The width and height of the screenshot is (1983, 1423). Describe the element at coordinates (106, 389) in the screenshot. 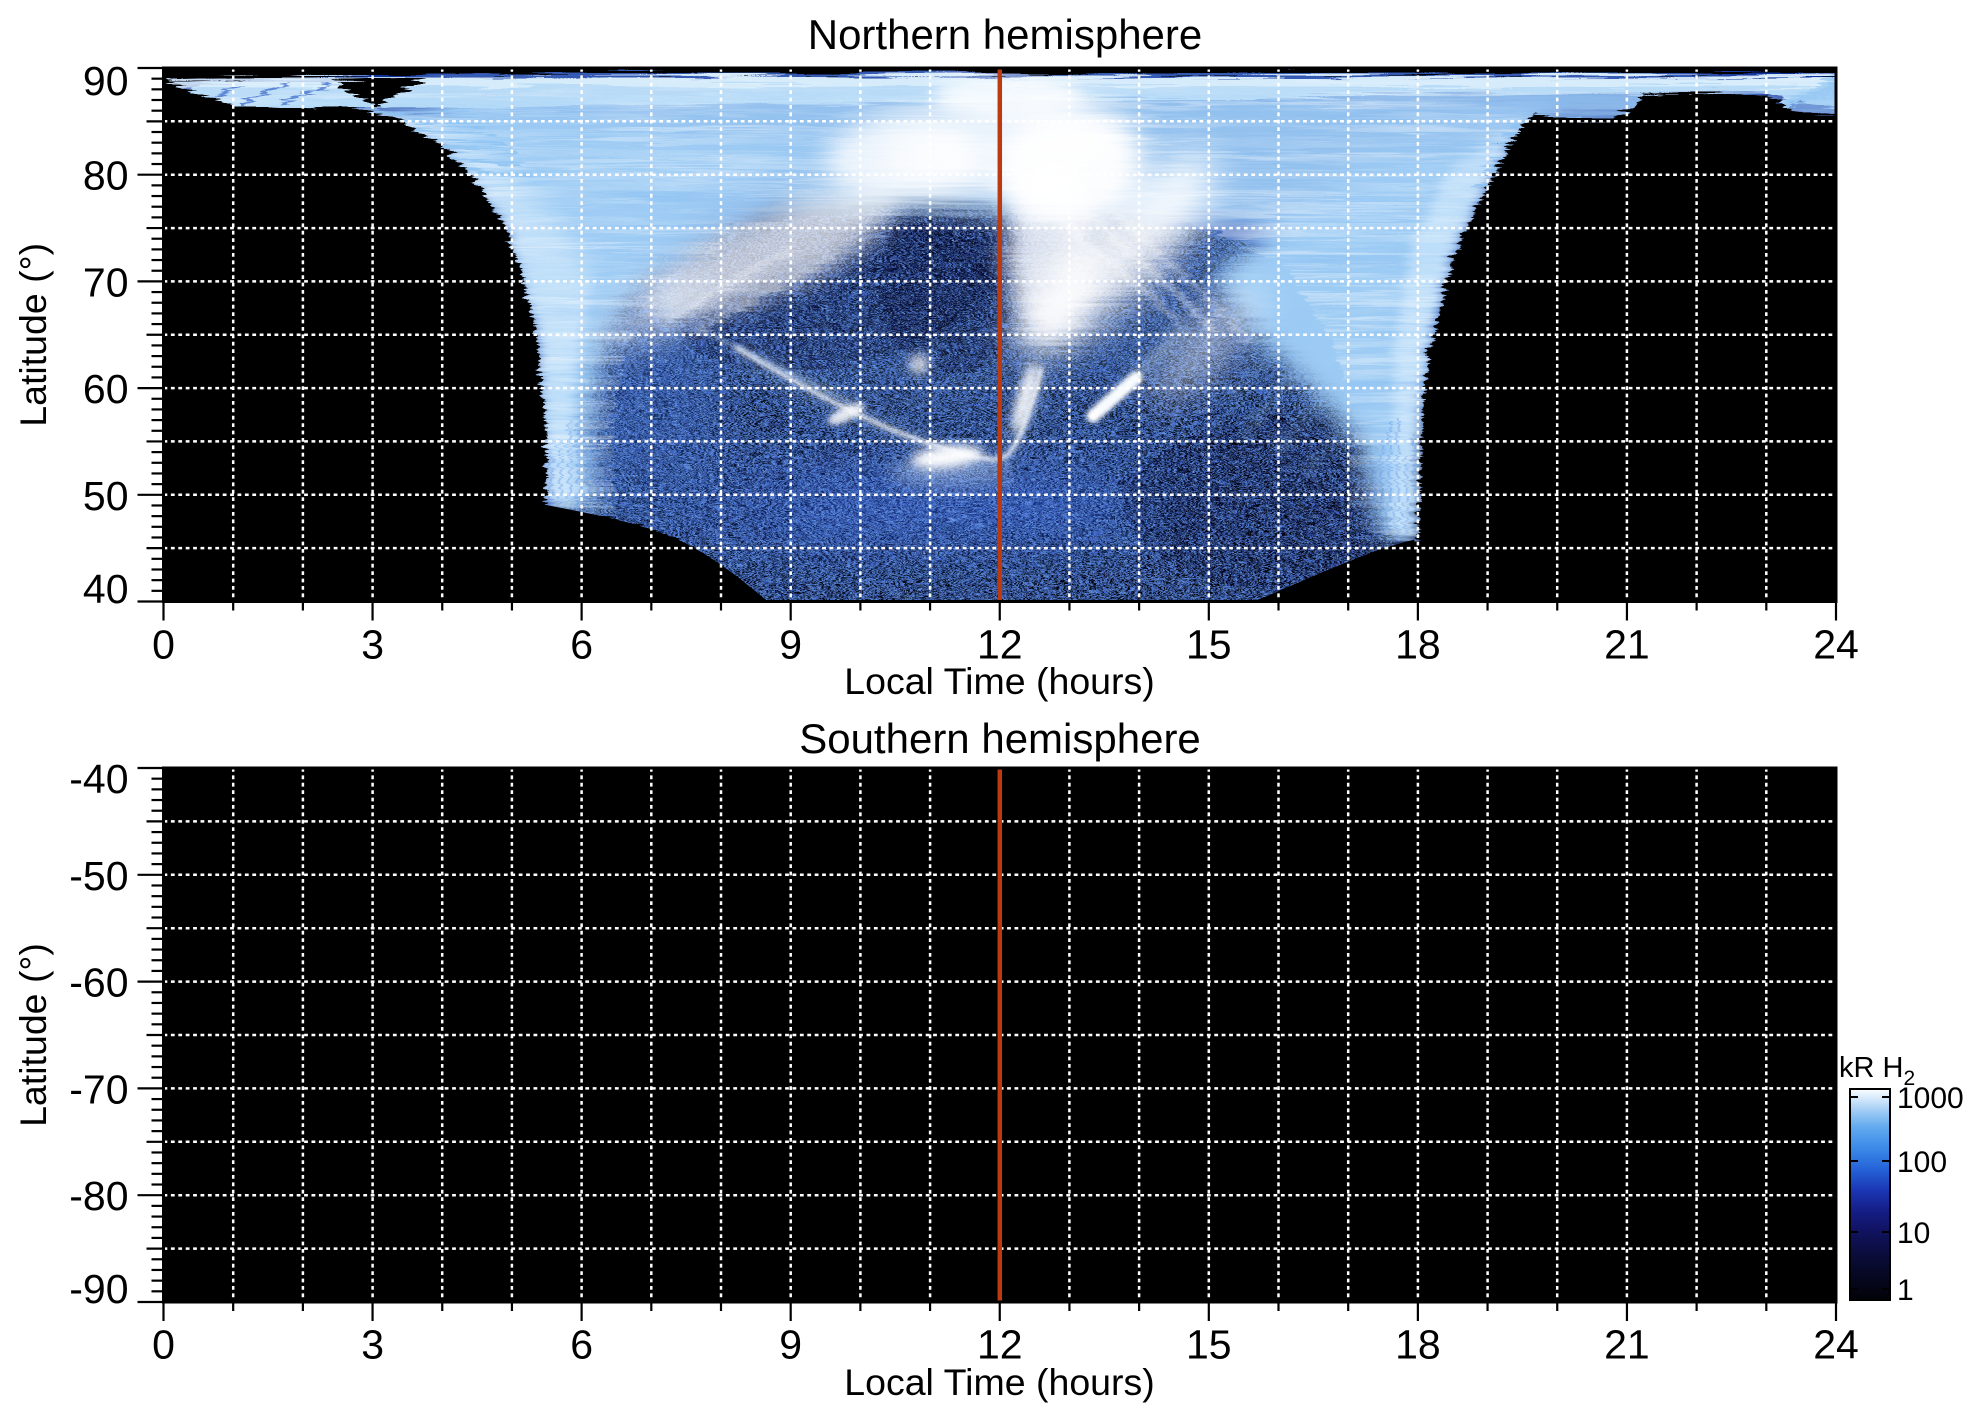

I see `svg-text: 60` at that location.